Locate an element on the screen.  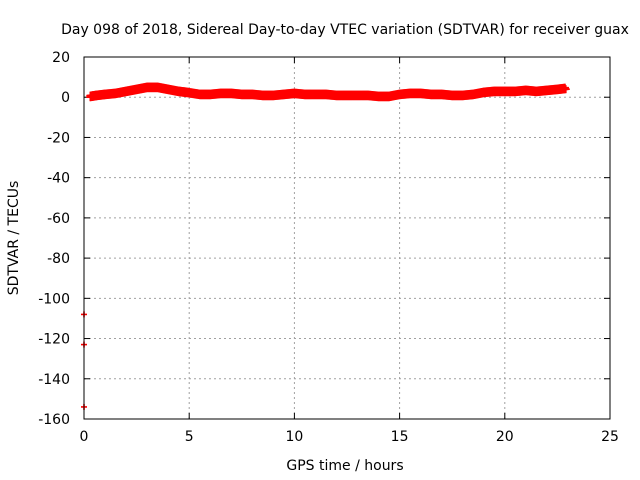
y-tick-label: -140 is located at coordinates (54, 380).